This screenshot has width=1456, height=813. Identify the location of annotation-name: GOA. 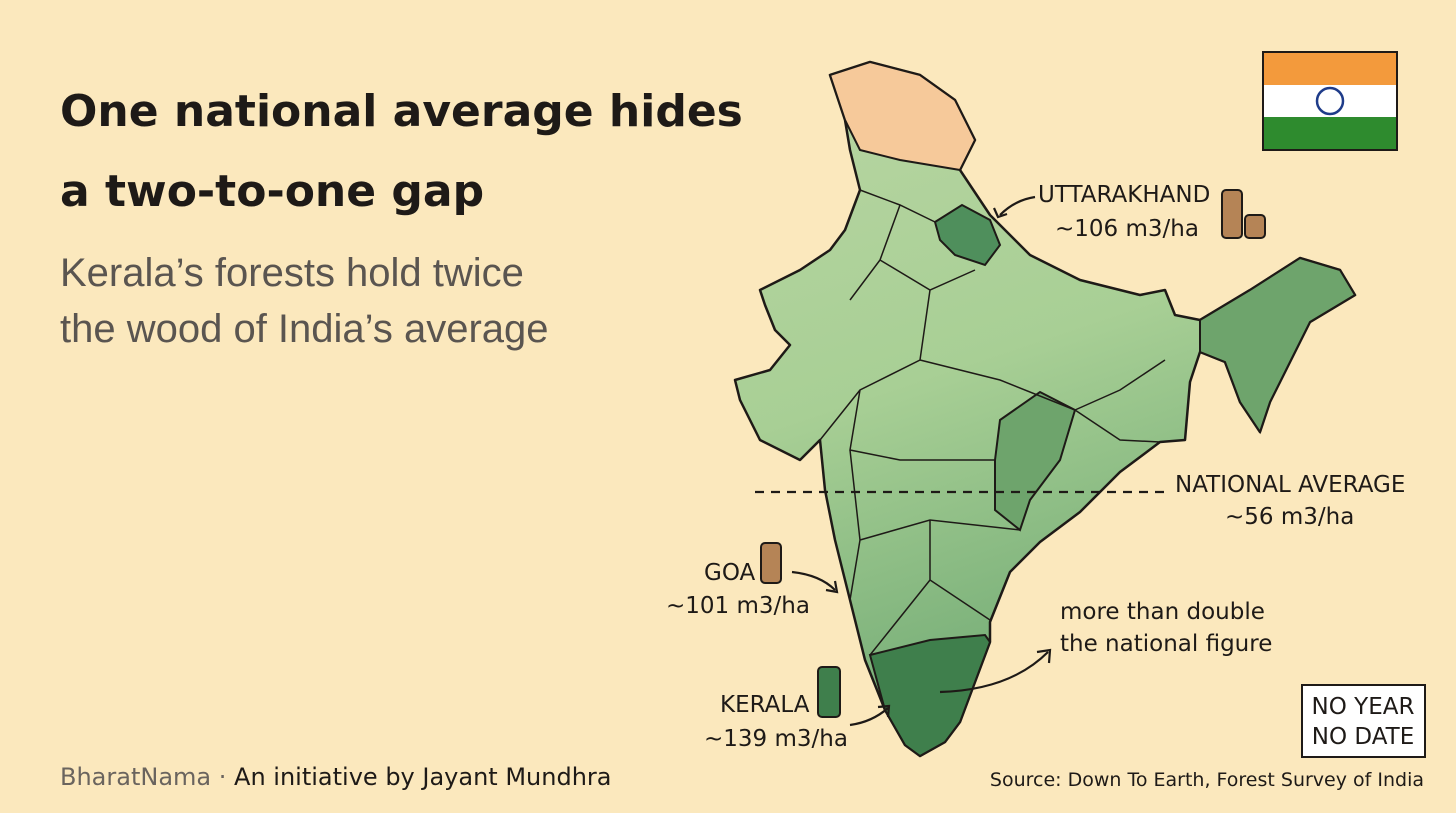
(730, 573).